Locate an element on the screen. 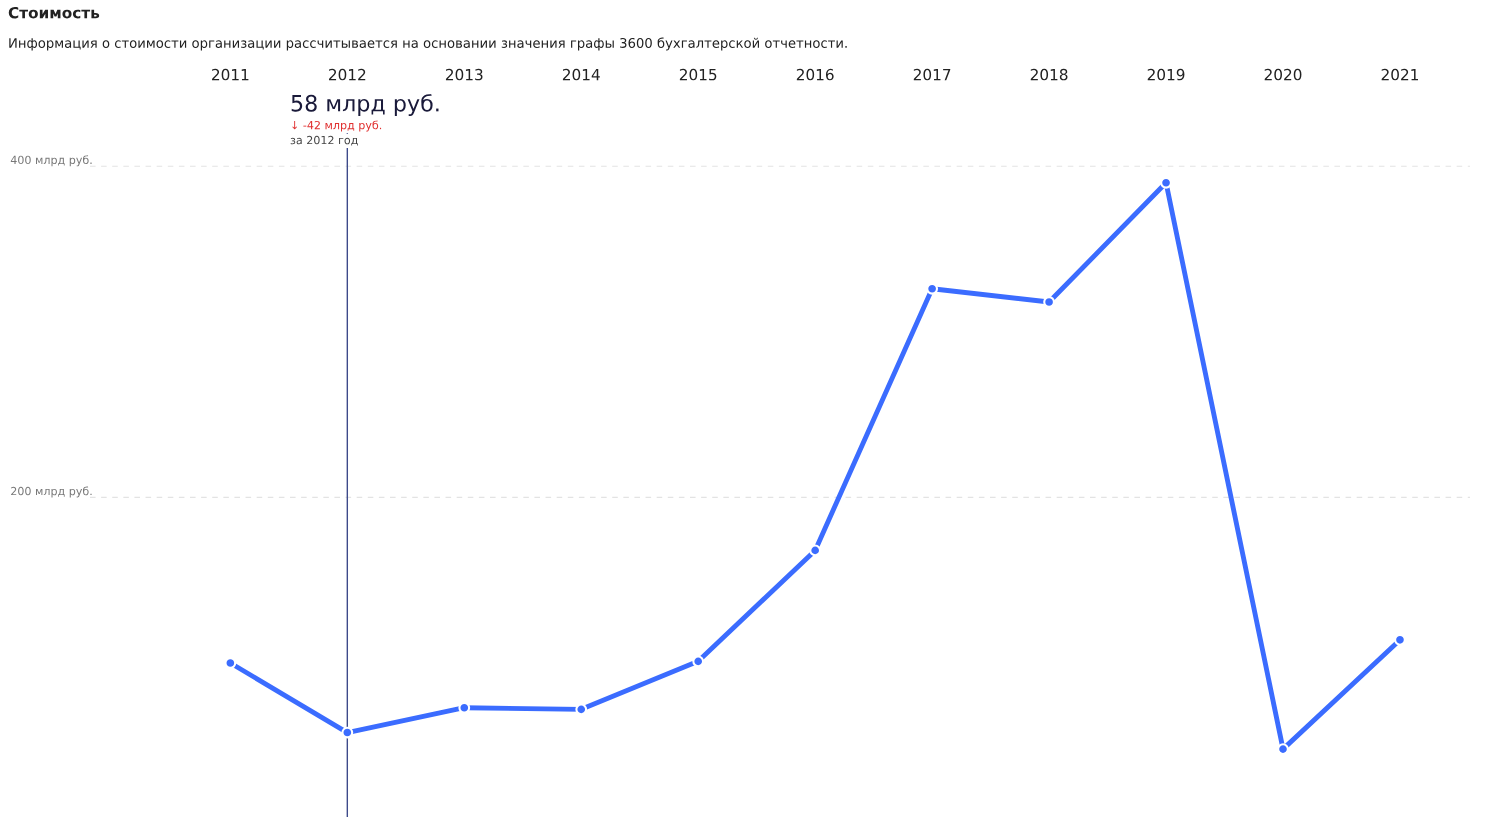  chart-title: Стоимость is located at coordinates (54, 12).